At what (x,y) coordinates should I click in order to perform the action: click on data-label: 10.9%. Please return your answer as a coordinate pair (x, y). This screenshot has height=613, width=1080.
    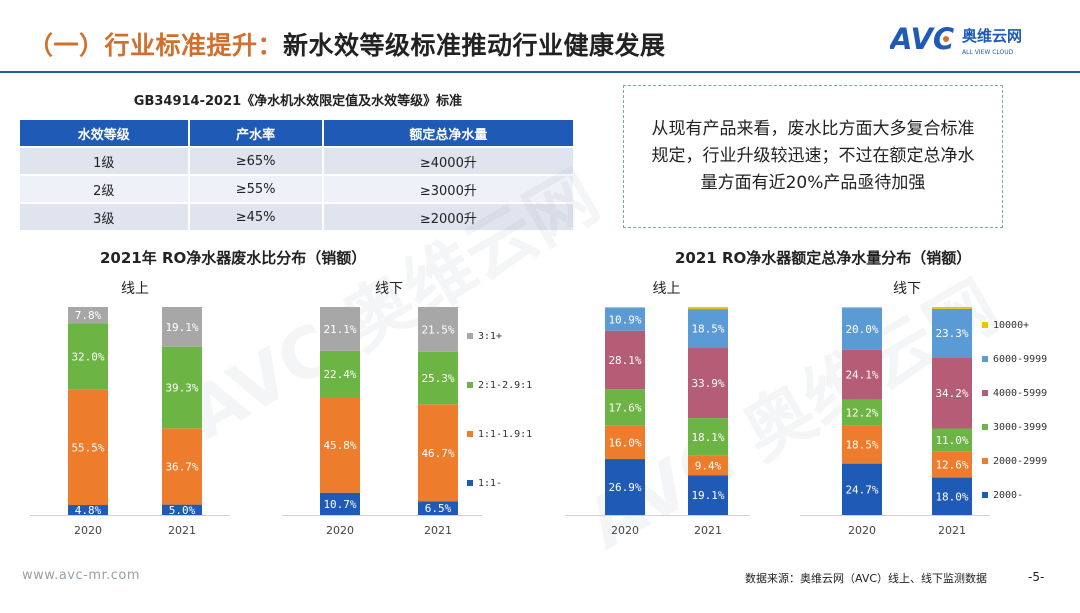
    Looking at the image, I should click on (624, 319).